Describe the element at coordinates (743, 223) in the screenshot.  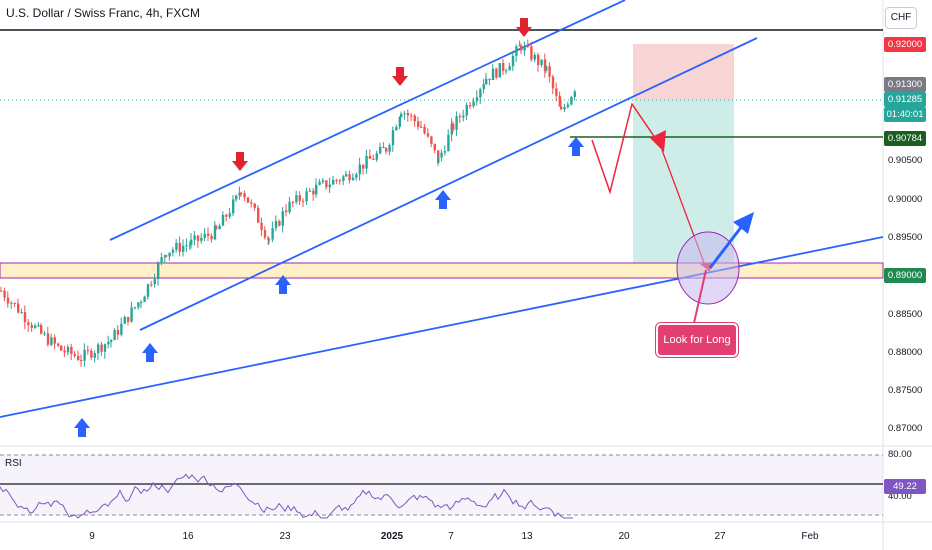
I see `bounce-arrow-head` at that location.